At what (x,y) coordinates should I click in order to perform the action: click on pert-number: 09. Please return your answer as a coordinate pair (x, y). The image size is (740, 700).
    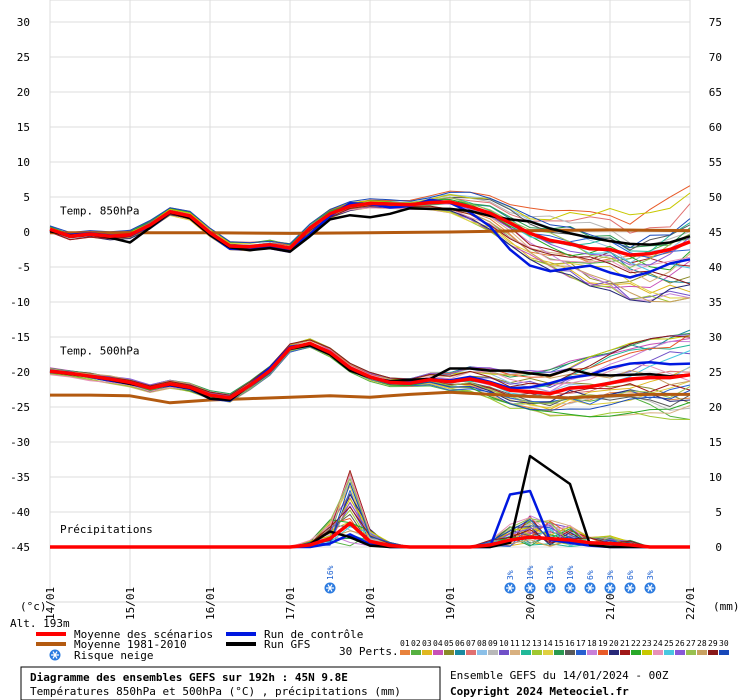
    Looking at the image, I should click on (493, 643).